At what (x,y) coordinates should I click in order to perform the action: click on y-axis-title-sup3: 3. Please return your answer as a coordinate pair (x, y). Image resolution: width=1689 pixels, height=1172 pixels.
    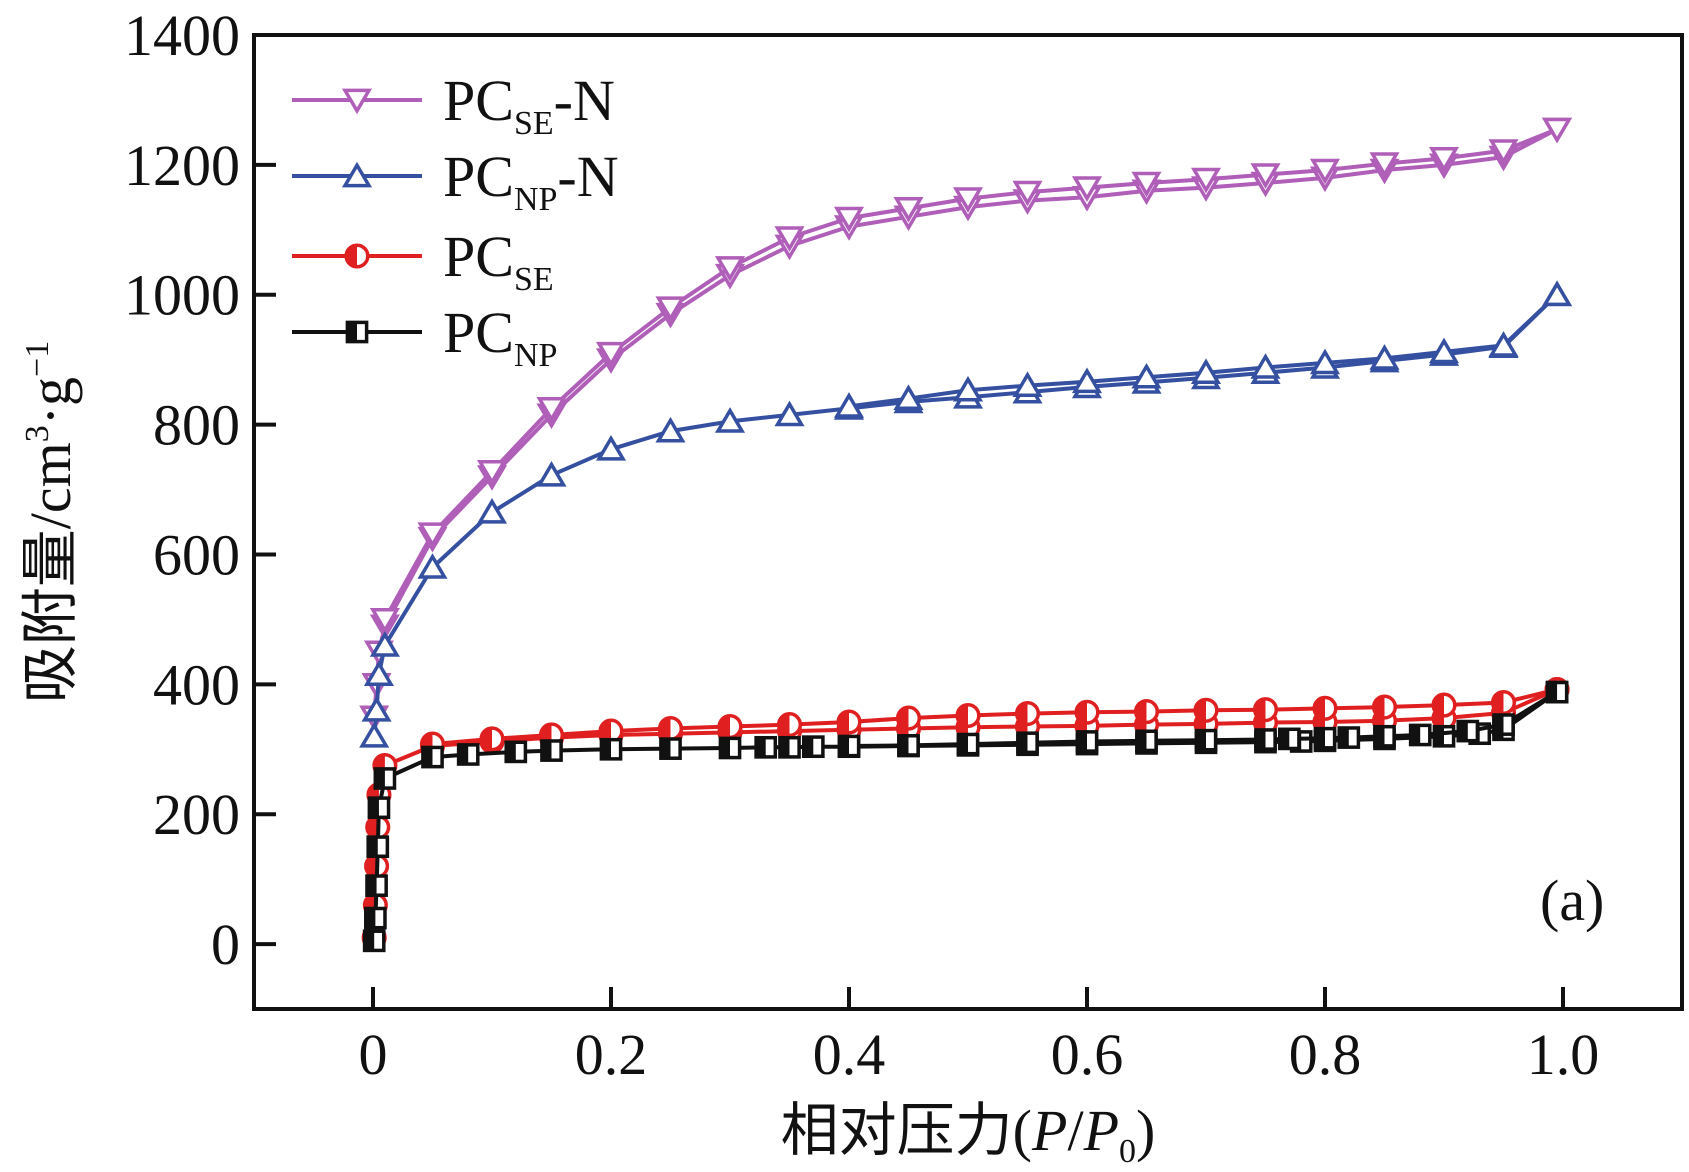
    Looking at the image, I should click on (37, 433).